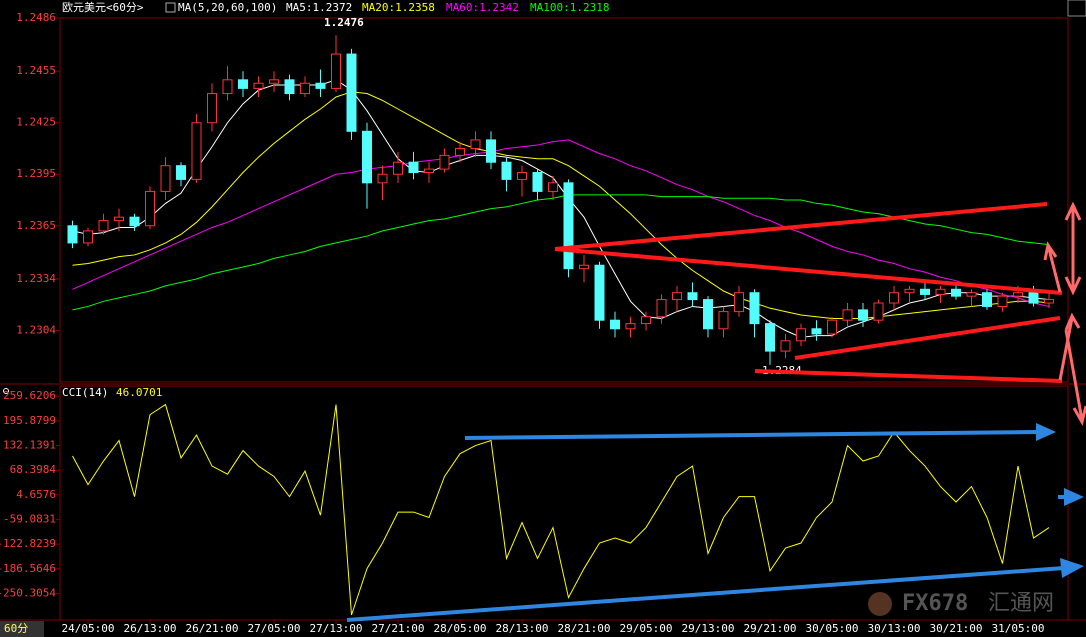  I want to click on corner-button, so click(1076, 8).